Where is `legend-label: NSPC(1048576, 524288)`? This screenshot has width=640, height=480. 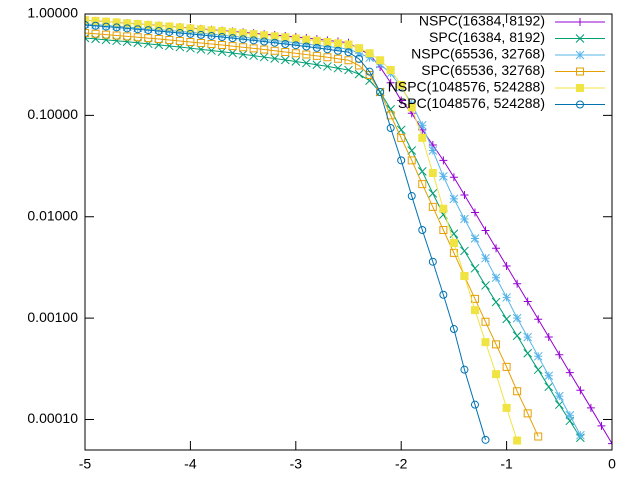
legend-label: NSPC(1048576, 524288) is located at coordinates (466, 87).